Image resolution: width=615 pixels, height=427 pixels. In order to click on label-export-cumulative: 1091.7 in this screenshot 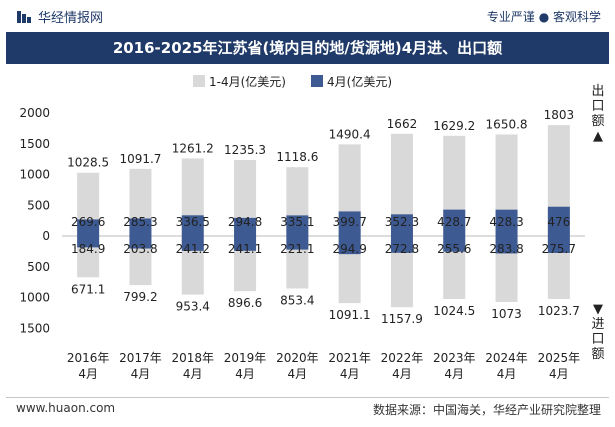, I will do `click(140, 159)`.